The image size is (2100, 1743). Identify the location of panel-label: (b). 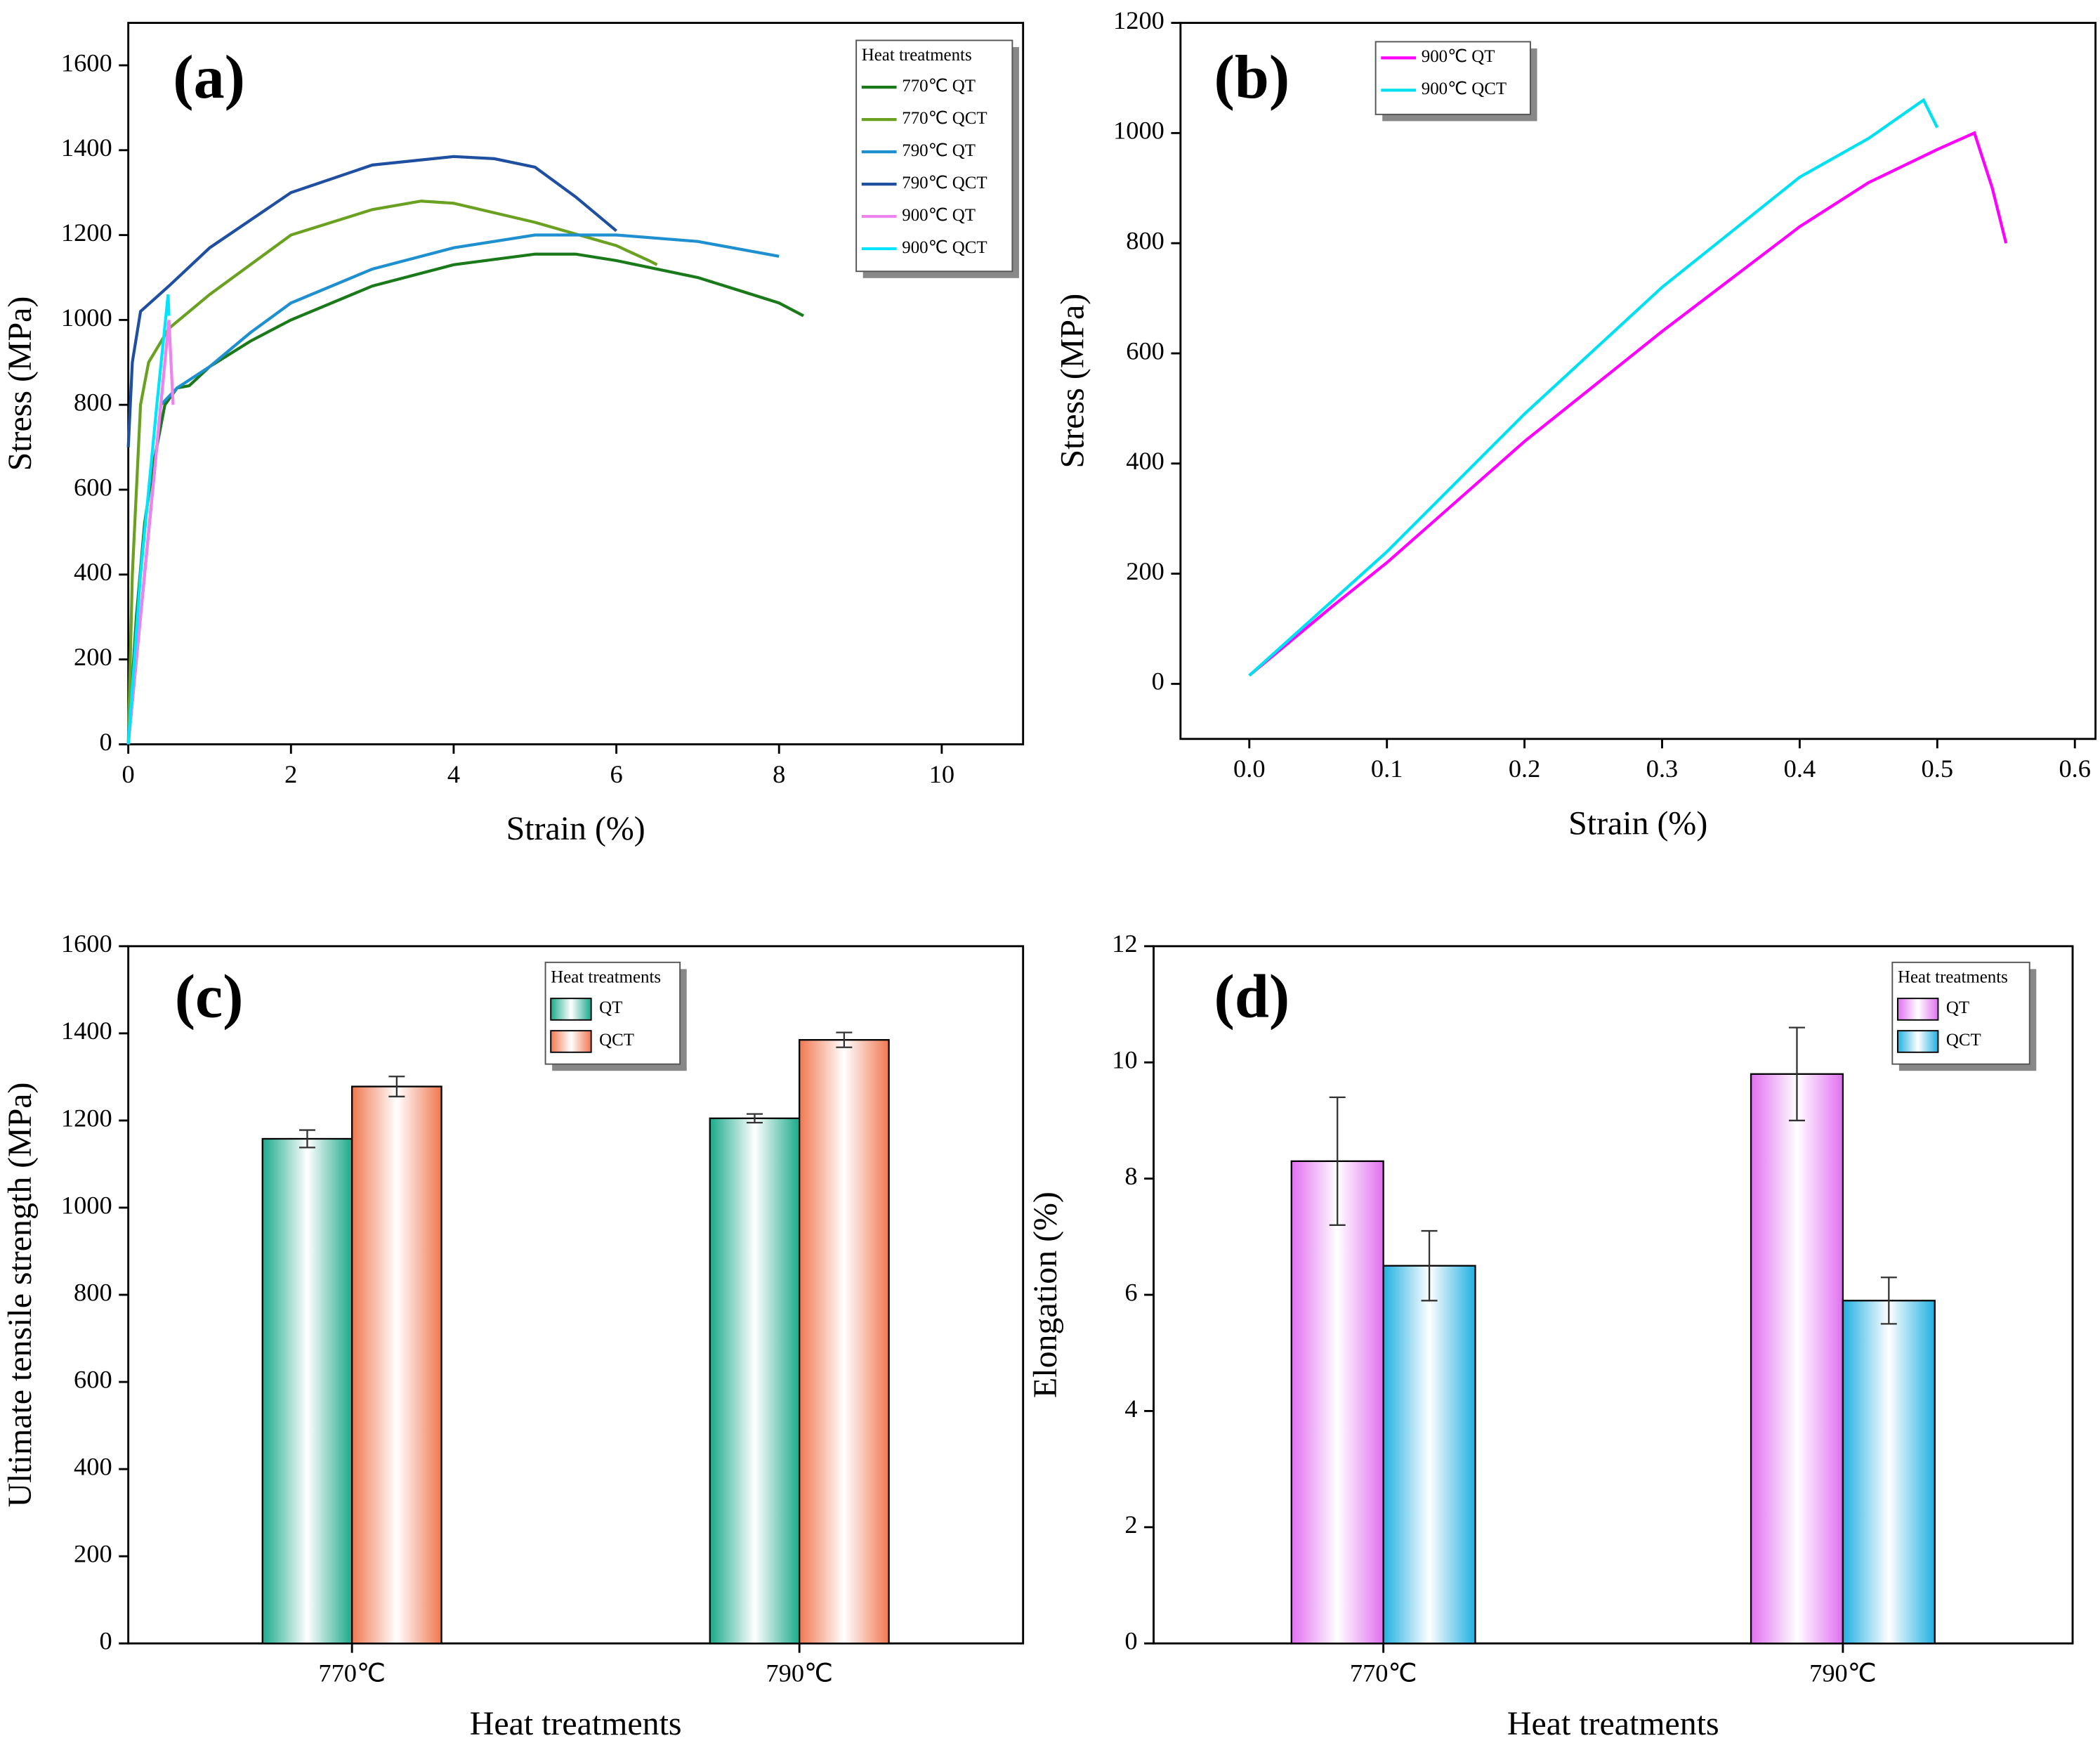
(1252, 77).